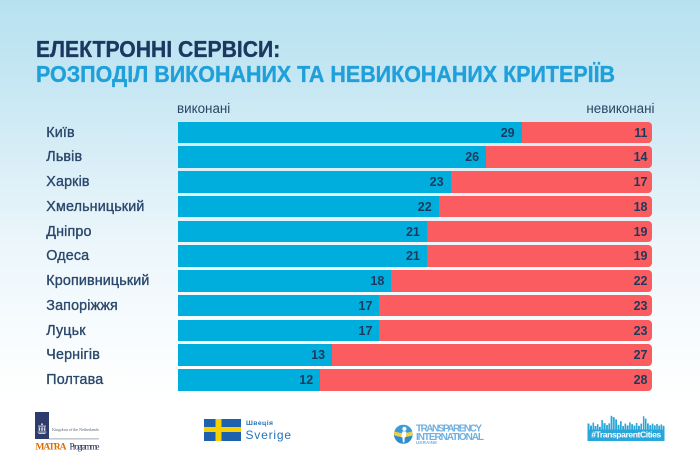 Image resolution: width=700 pixels, height=467 pixels. I want to click on svg-text: UKRAINE, so click(426, 442).